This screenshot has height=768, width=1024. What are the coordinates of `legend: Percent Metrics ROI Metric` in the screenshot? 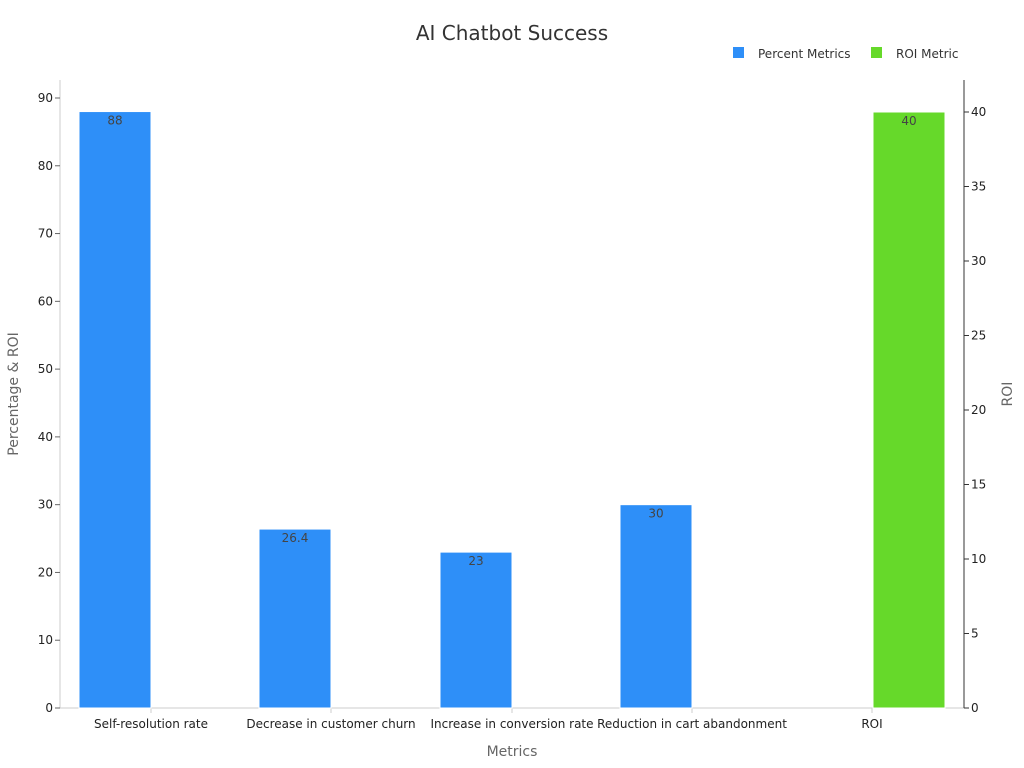 It's located at (845, 54).